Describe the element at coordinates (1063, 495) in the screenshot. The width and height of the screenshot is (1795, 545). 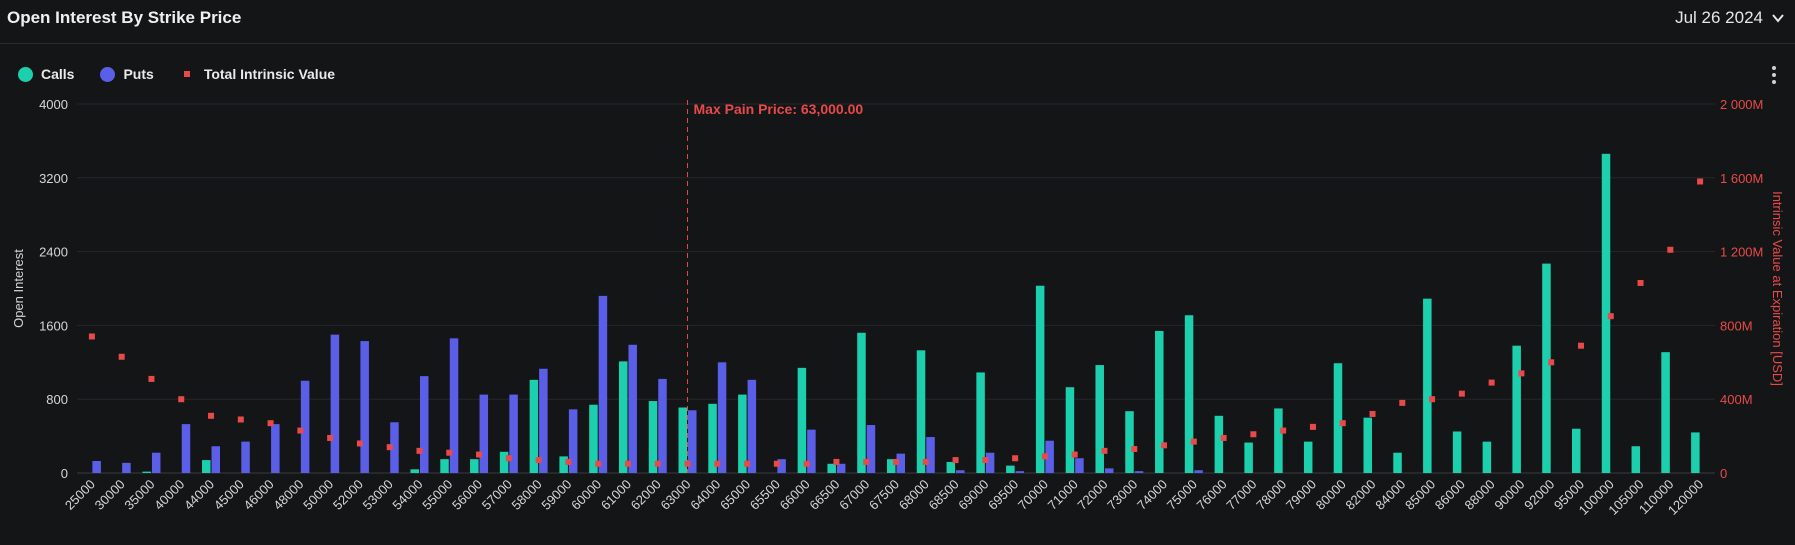
I see `x-tick-label: 71000` at that location.